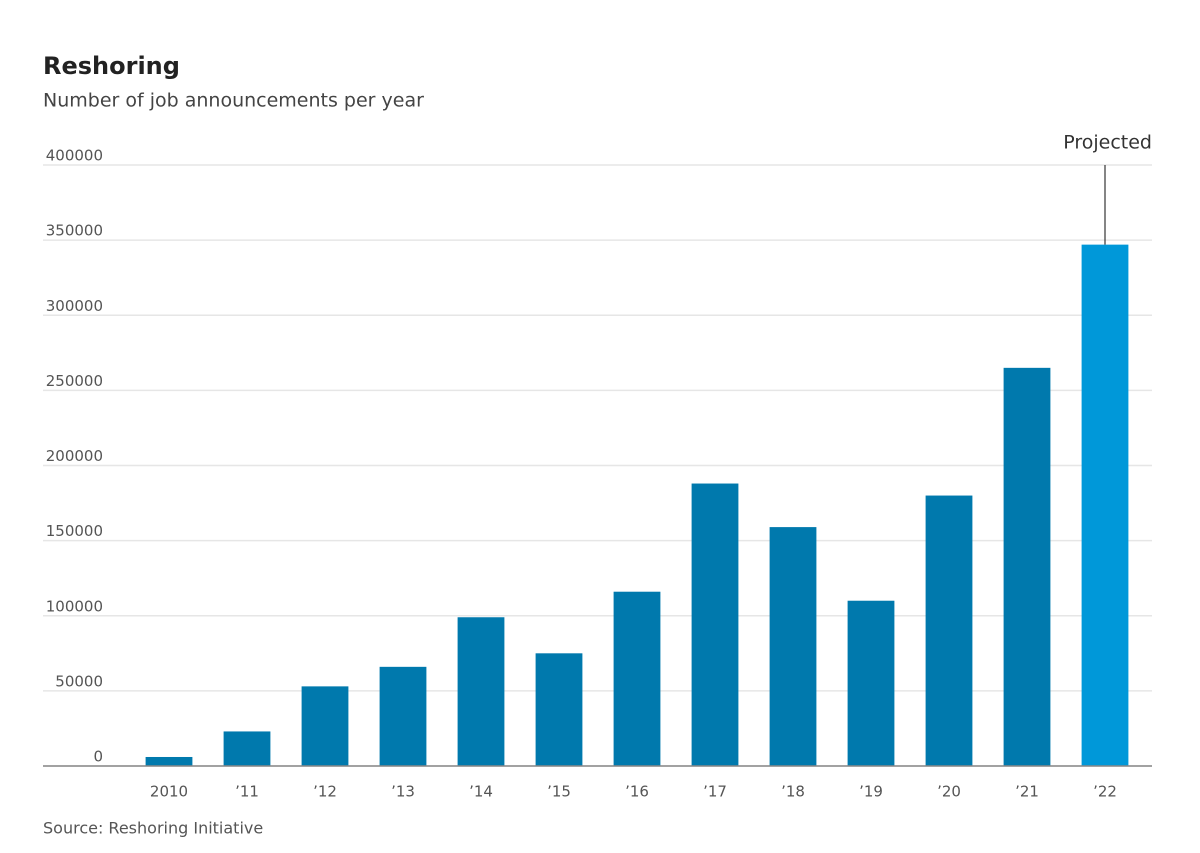 The width and height of the screenshot is (1200, 853). I want to click on y-tick-label: 100000, so click(74, 606).